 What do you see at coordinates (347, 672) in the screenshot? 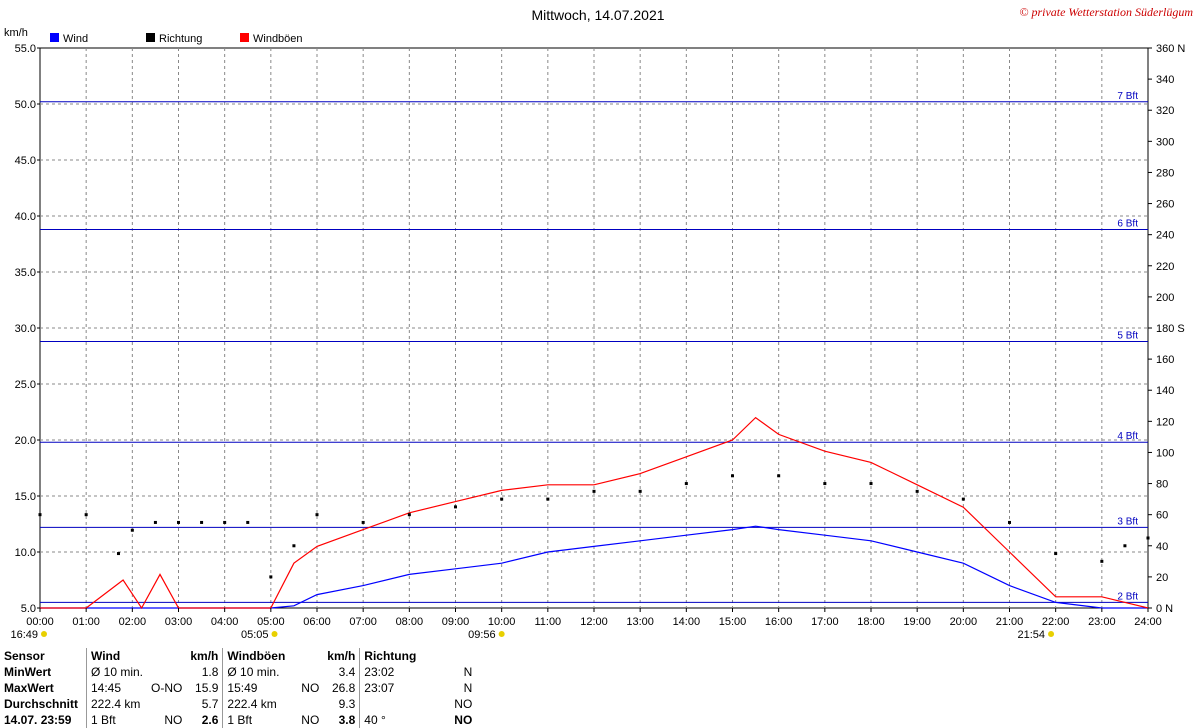
I see `stats-gust-value: 3.4` at bounding box center [347, 672].